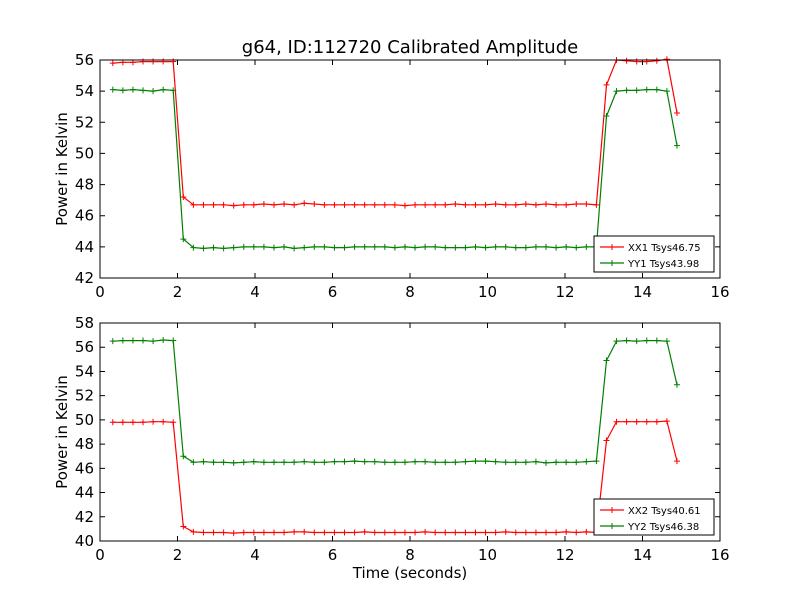 This screenshot has width=800, height=600. What do you see at coordinates (410, 573) in the screenshot?
I see `x-axis-label: Time (seconds)` at bounding box center [410, 573].